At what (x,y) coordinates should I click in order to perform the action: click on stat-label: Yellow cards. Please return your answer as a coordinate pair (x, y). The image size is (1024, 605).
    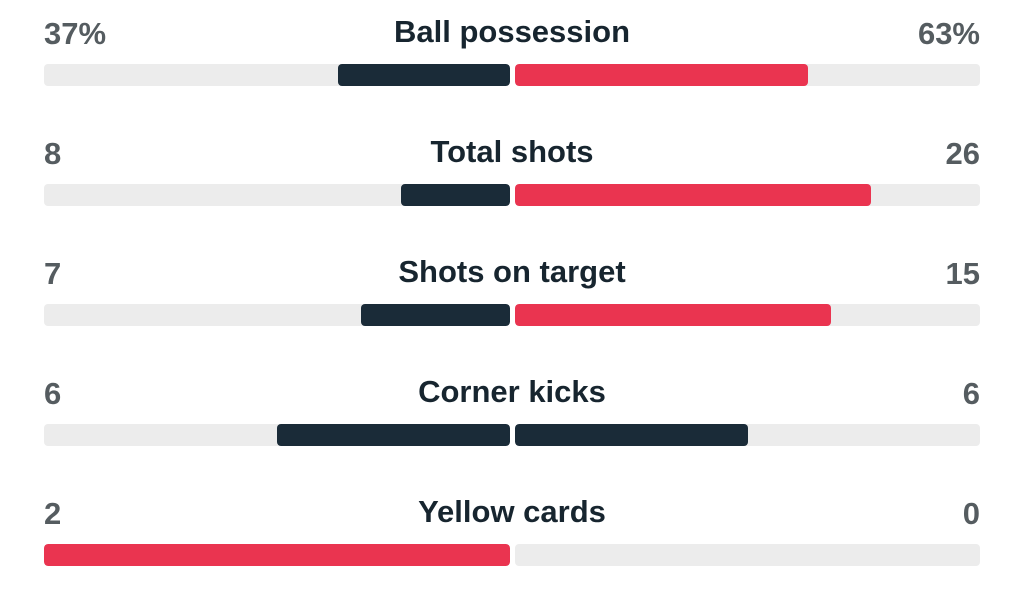
    Looking at the image, I should click on (512, 511).